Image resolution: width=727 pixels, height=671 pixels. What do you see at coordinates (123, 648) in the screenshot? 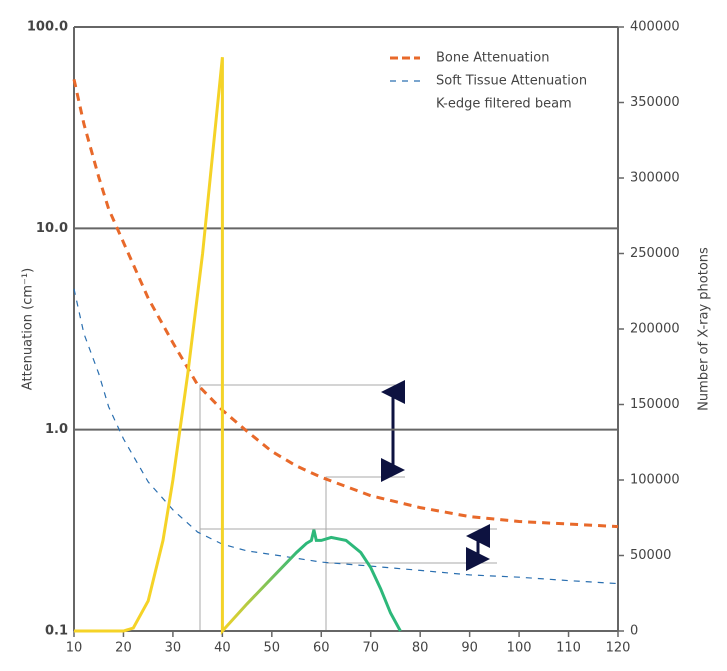
I see `x-tick-label: 20` at bounding box center [123, 648].